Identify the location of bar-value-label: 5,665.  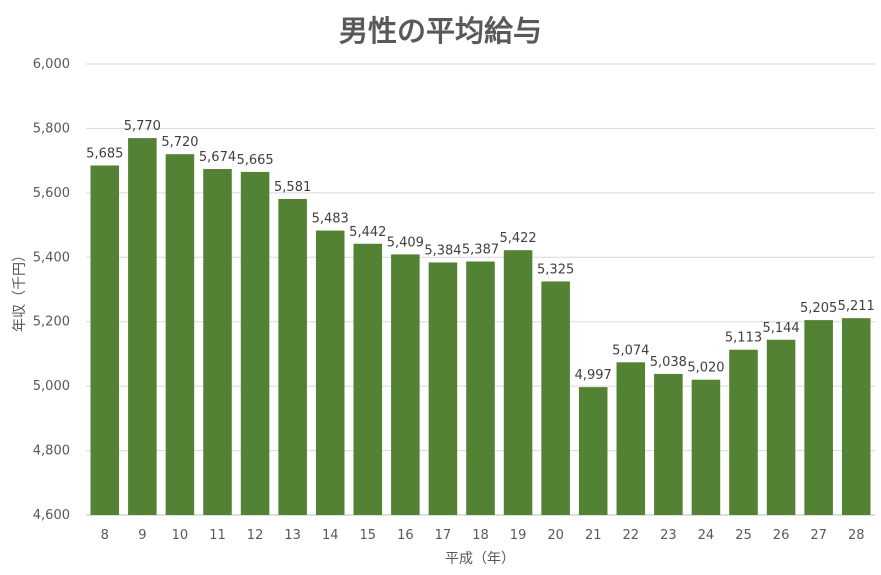
(254, 160).